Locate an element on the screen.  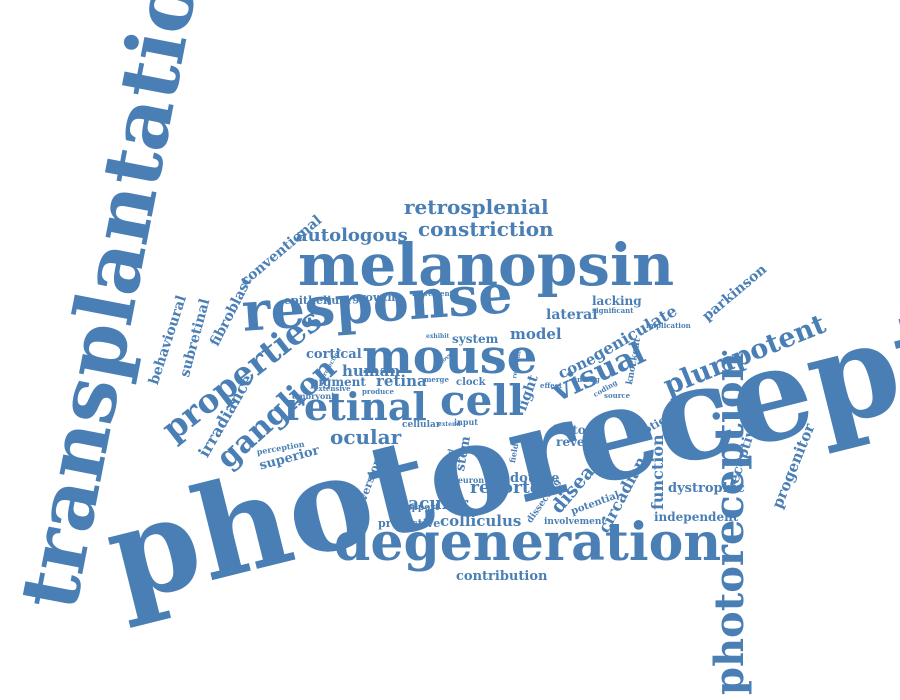
word-source: source is located at coordinates (617, 395).